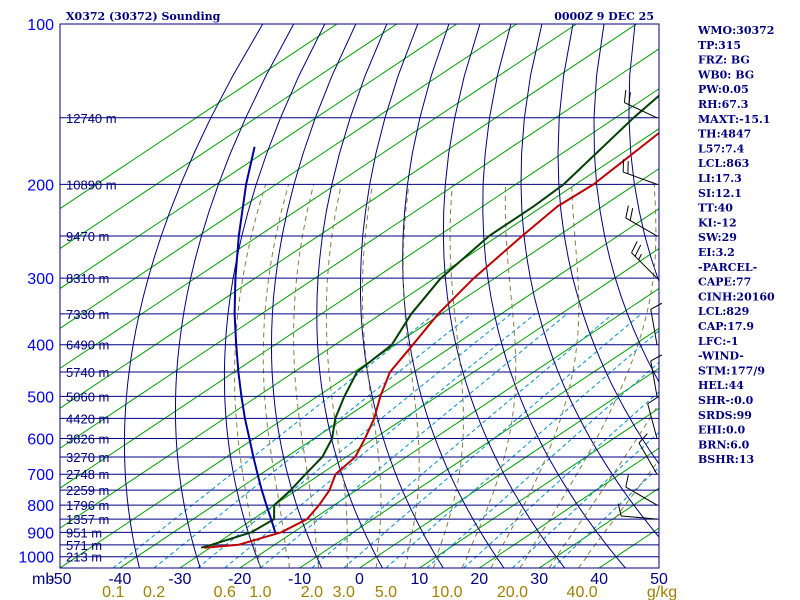 This screenshot has width=800, height=600. What do you see at coordinates (113, 592) in the screenshot?
I see `mixing-ratio-tick-label: 0.1` at bounding box center [113, 592].